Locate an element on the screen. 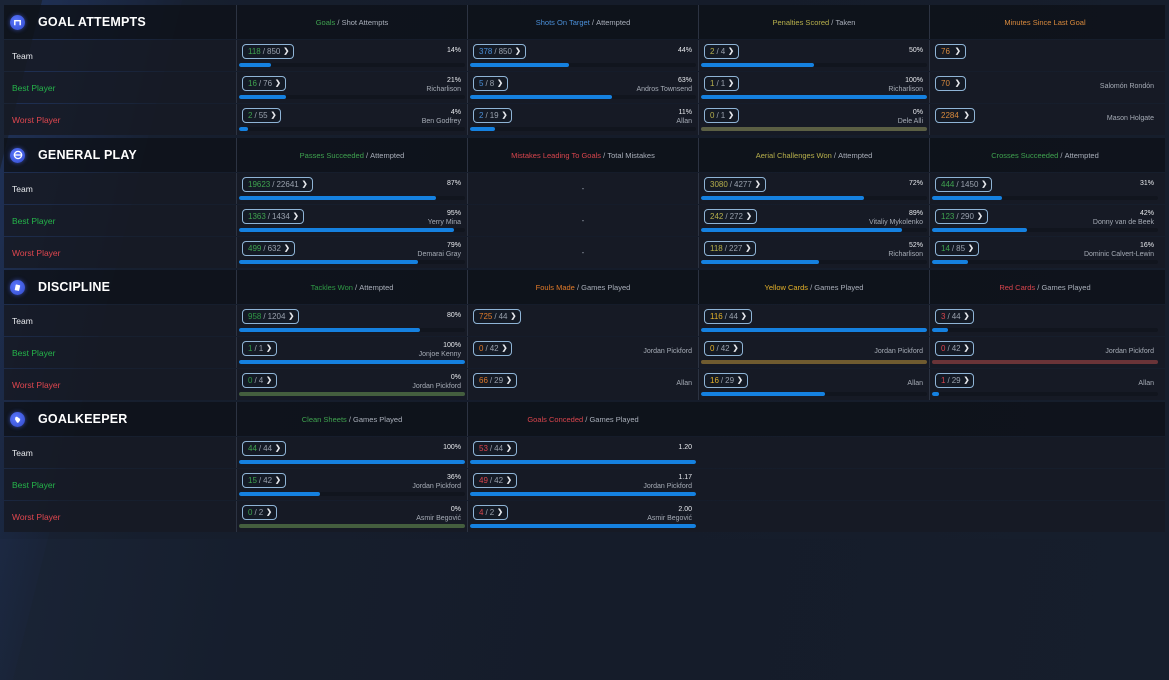 Image resolution: width=1169 pixels, height=680 pixels. stat-value-button: 14/ 85 ❯ is located at coordinates (957, 248).